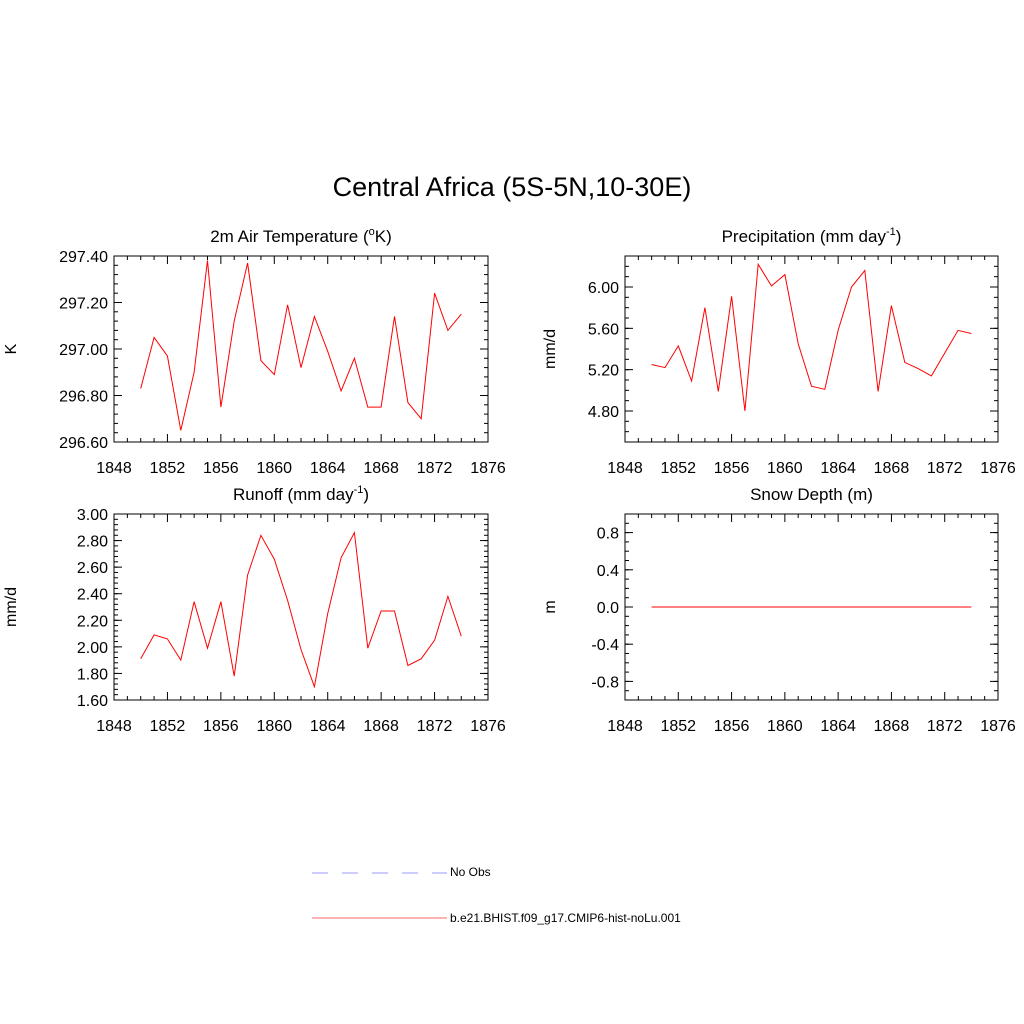 The width and height of the screenshot is (1024, 1024). I want to click on y-tick-label: 2.40, so click(92, 595).